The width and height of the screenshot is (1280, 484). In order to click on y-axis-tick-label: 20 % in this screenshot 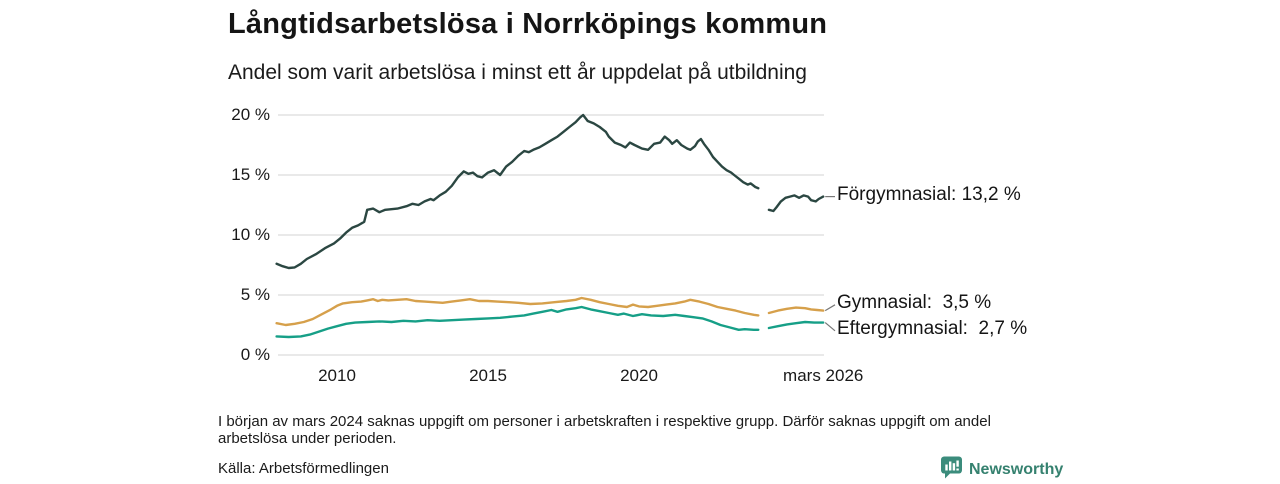, I will do `click(250, 114)`.